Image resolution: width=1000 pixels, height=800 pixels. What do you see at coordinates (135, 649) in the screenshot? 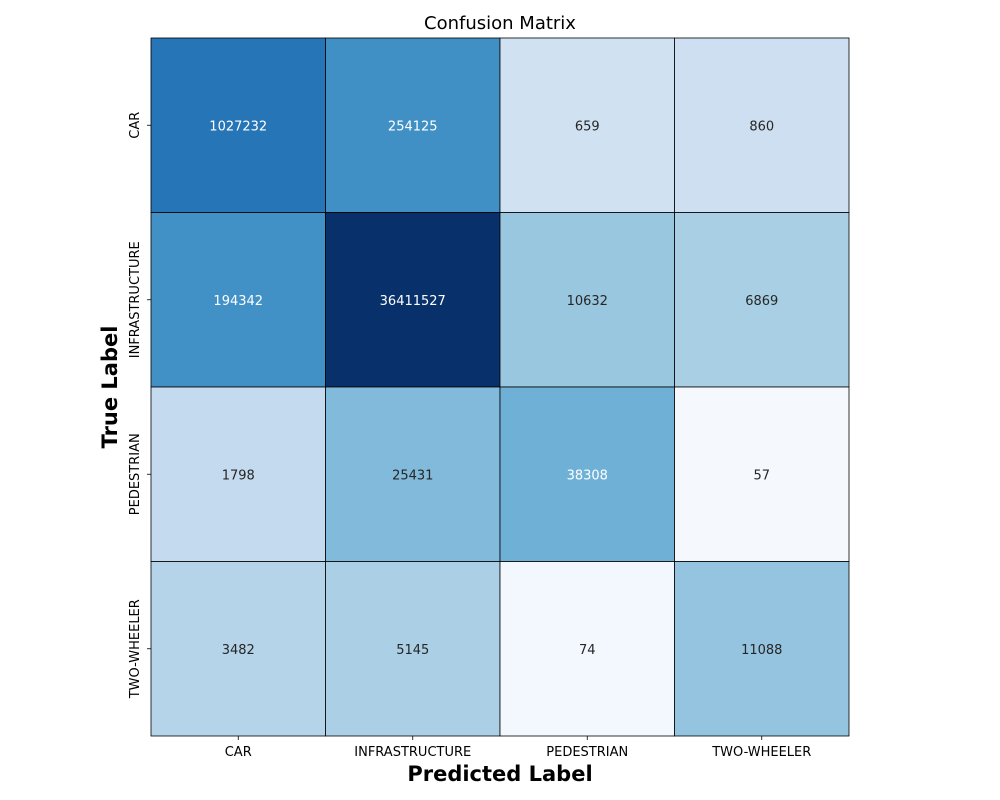
I see `y-tick-label: TWO-WHEELER` at bounding box center [135, 649].